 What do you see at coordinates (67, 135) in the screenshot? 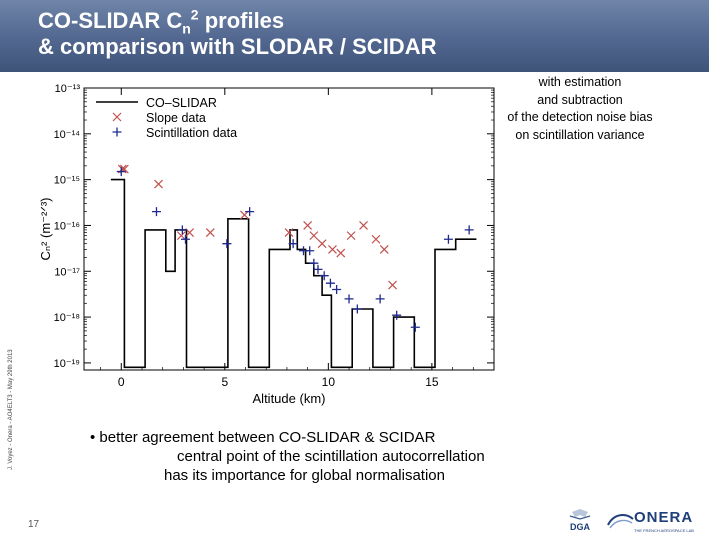
I see `y-tick-label: 10⁻¹⁴` at bounding box center [67, 135].